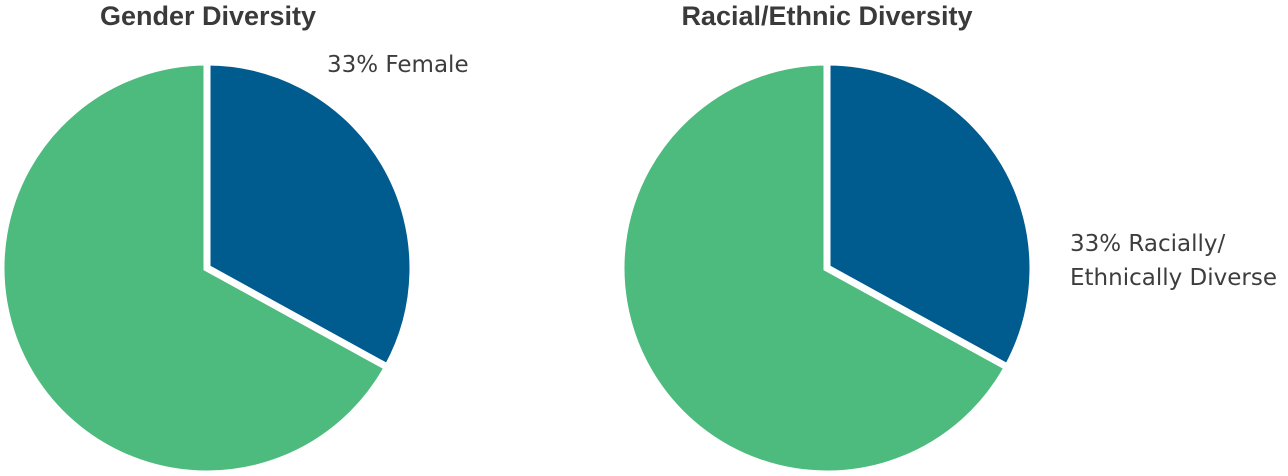  I want to click on racial-diverse-label: 33% Racially/ Ethnically Diverse, so click(1173, 261).